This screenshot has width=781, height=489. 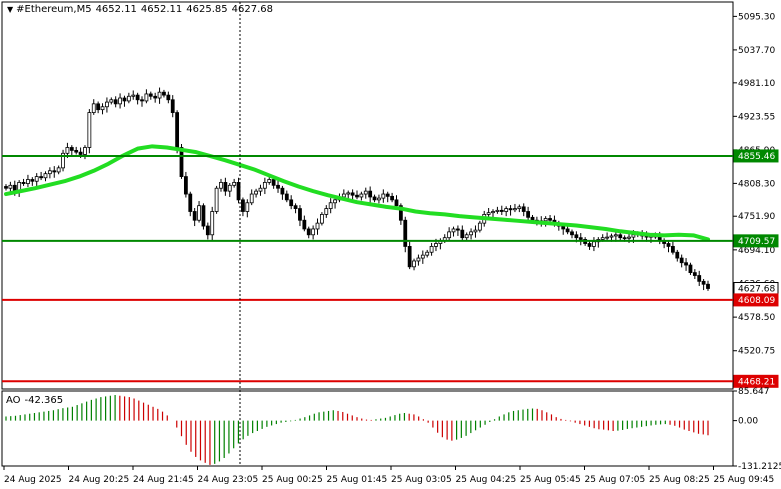 I want to click on time-tick-label: 25 Aug 05:45, so click(x=550, y=480).